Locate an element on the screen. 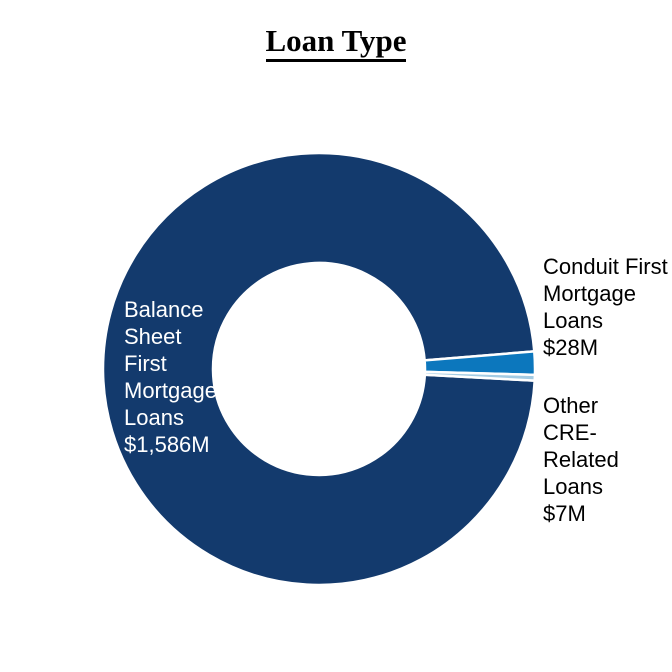 The height and width of the screenshot is (672, 672). segment-label-other-cre-related-loans: Other CRE-Related Loans $7M is located at coordinates (581, 459).